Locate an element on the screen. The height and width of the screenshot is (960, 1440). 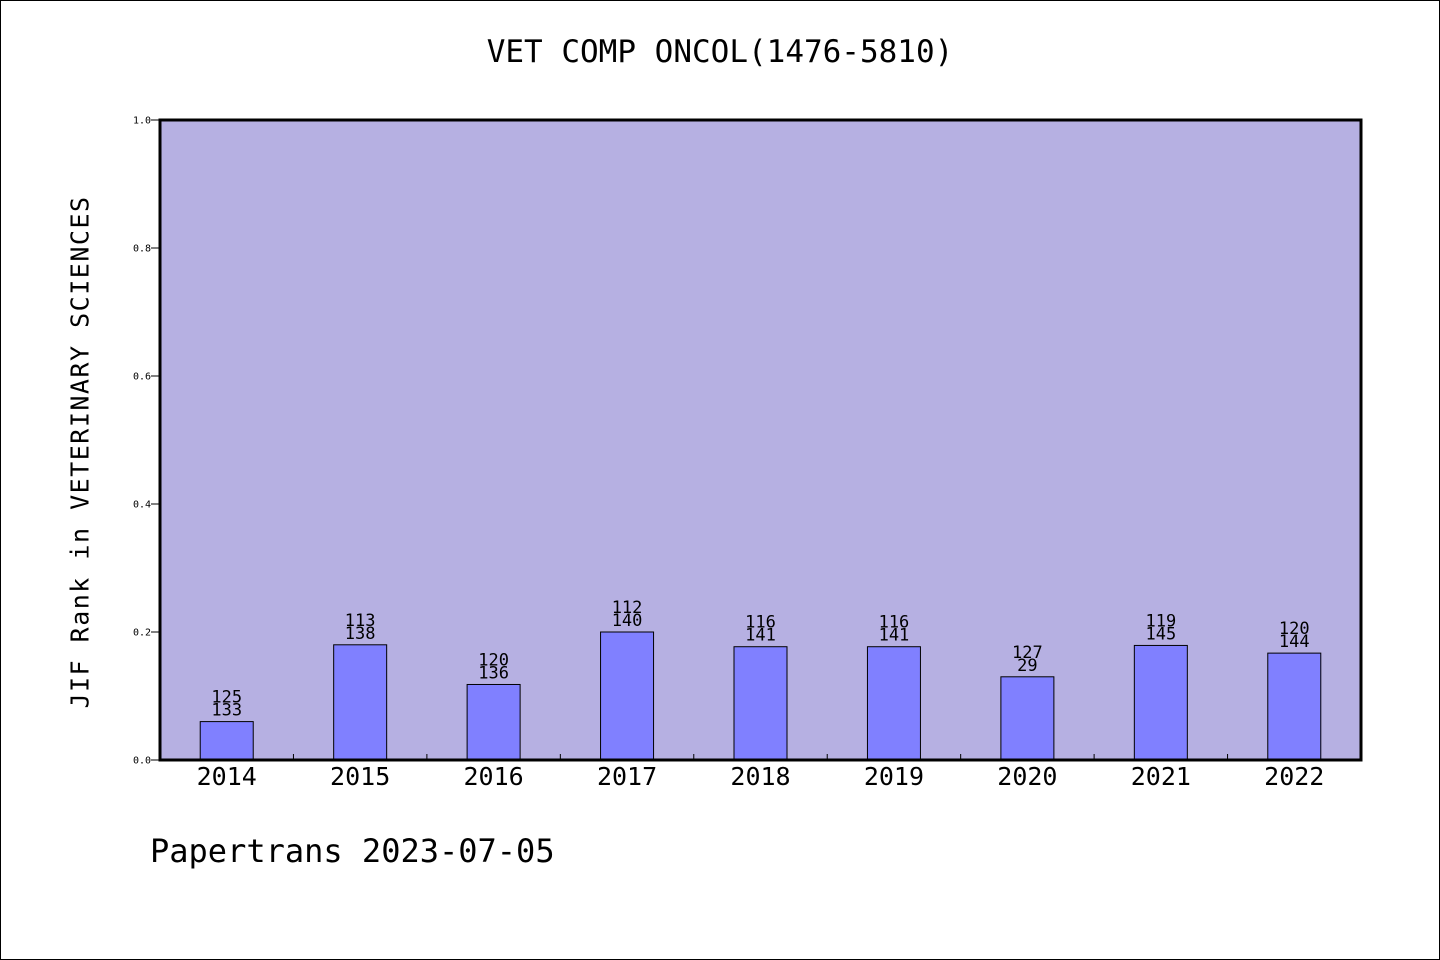
bar-rank-label: 127 is located at coordinates (1027, 653).